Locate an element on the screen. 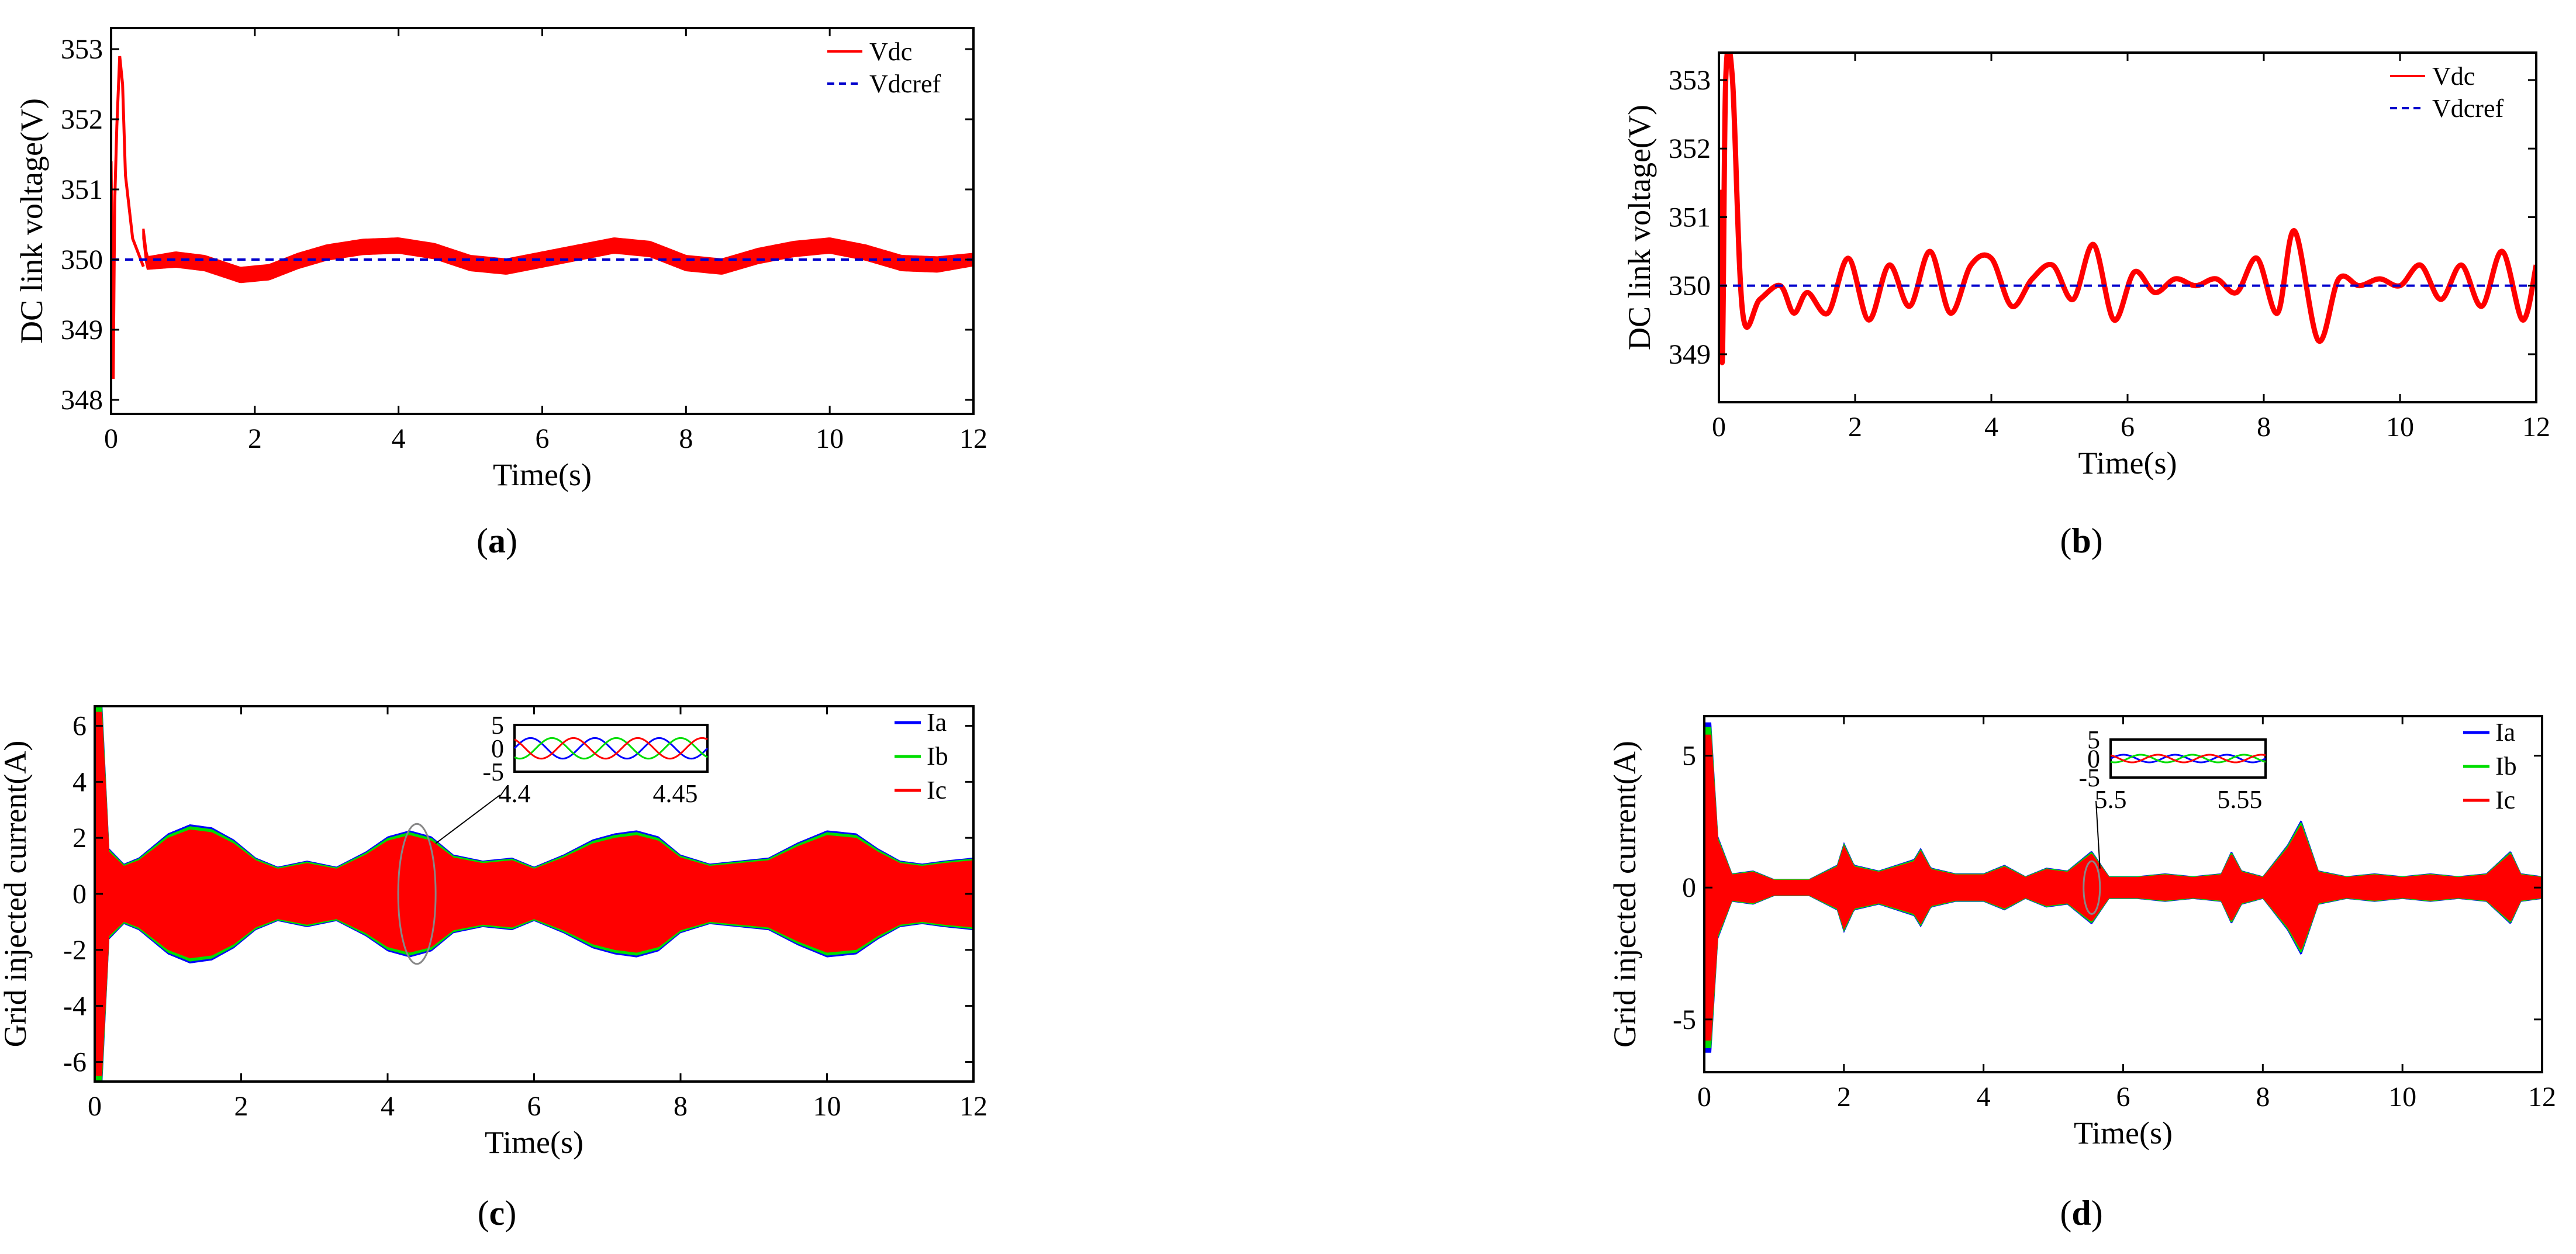  caption-letter: a is located at coordinates (497, 540).